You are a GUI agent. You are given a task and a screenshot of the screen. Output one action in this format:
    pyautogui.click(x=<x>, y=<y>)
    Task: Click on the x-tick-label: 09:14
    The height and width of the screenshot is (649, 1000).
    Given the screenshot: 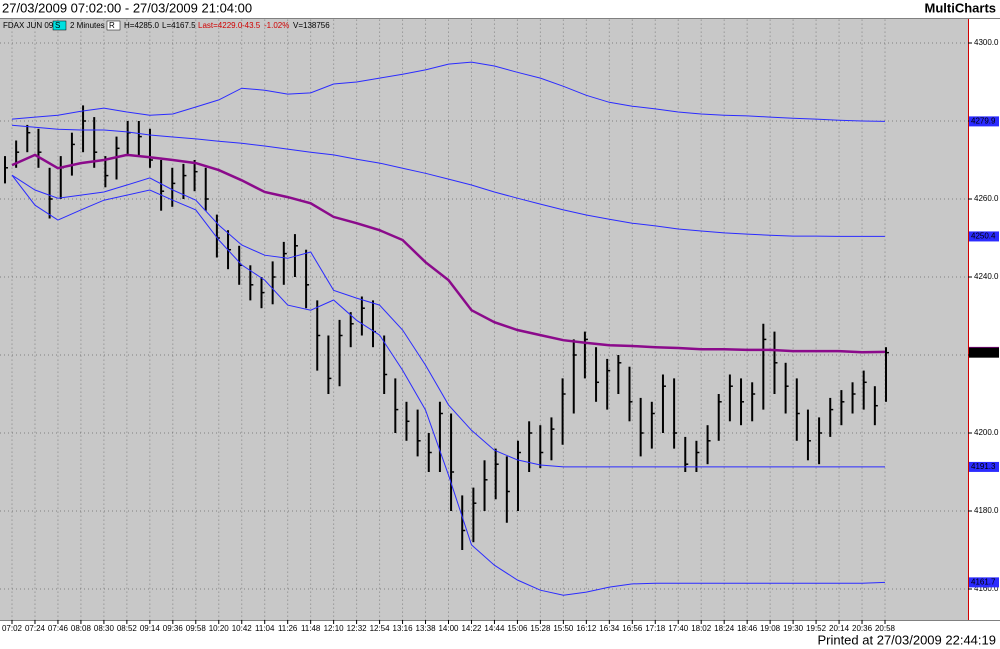 What is the action you would take?
    pyautogui.click(x=150, y=628)
    